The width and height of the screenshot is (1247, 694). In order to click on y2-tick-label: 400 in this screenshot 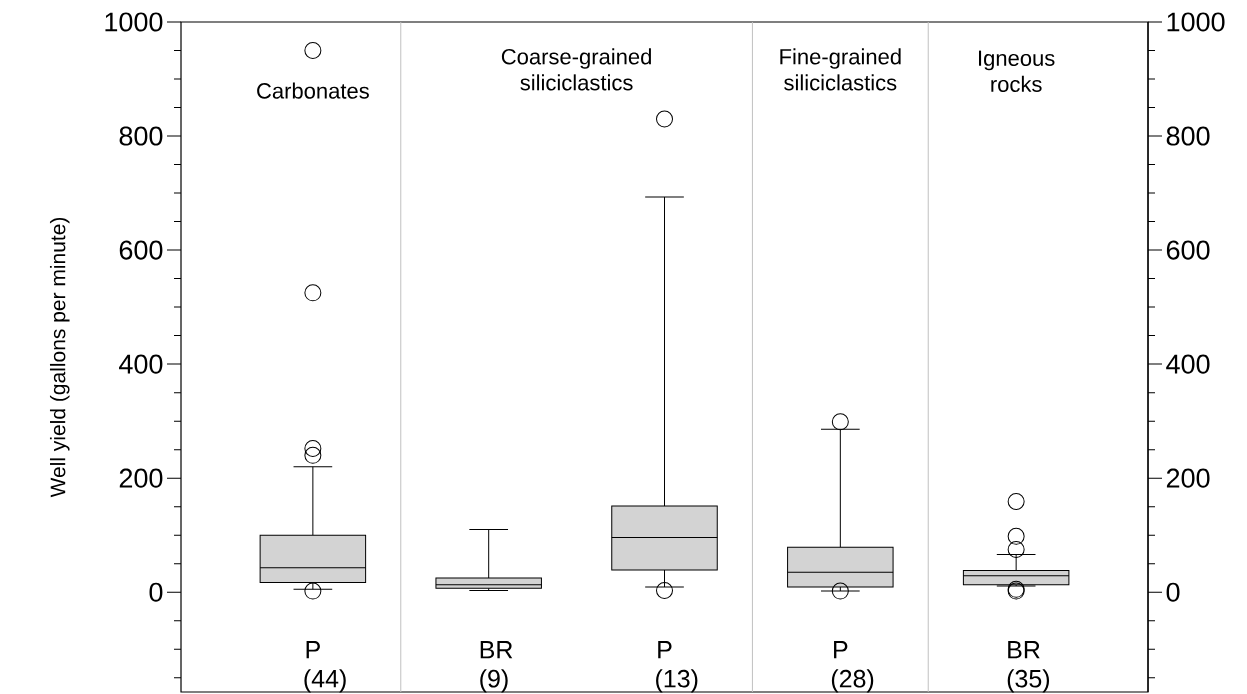, I will do `click(1188, 364)`.